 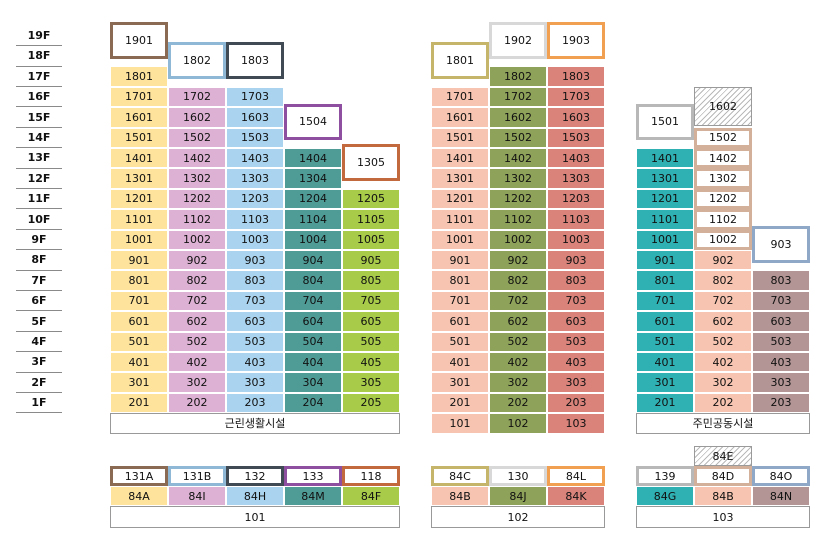 What do you see at coordinates (255, 178) in the screenshot?
I see `unit-cell: 1303` at bounding box center [255, 178].